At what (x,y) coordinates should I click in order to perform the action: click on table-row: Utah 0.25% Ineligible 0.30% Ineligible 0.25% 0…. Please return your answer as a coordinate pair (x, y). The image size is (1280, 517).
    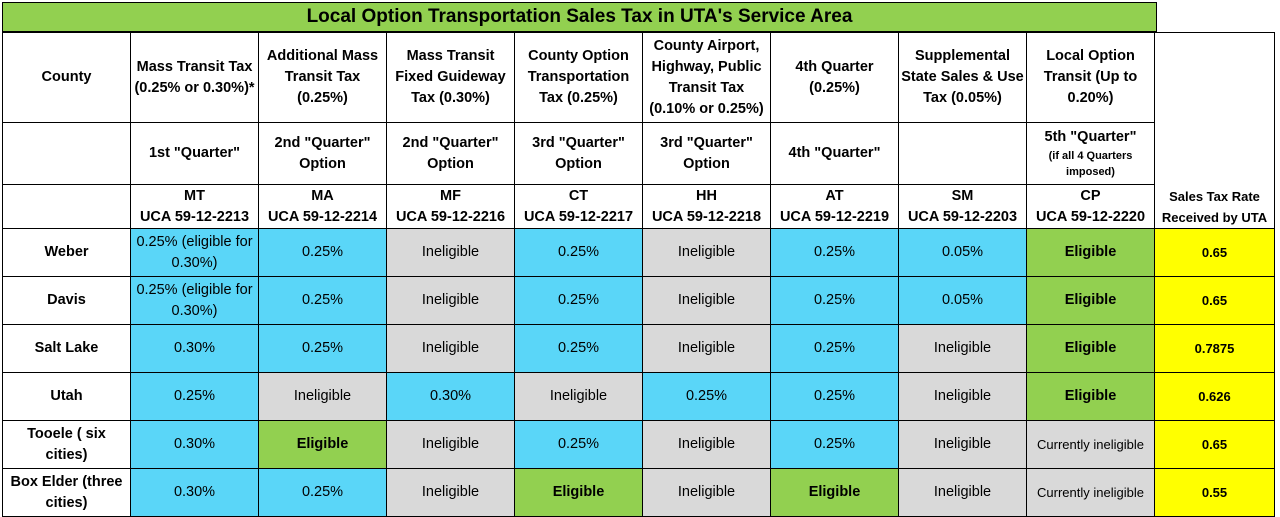
    Looking at the image, I should click on (638, 396).